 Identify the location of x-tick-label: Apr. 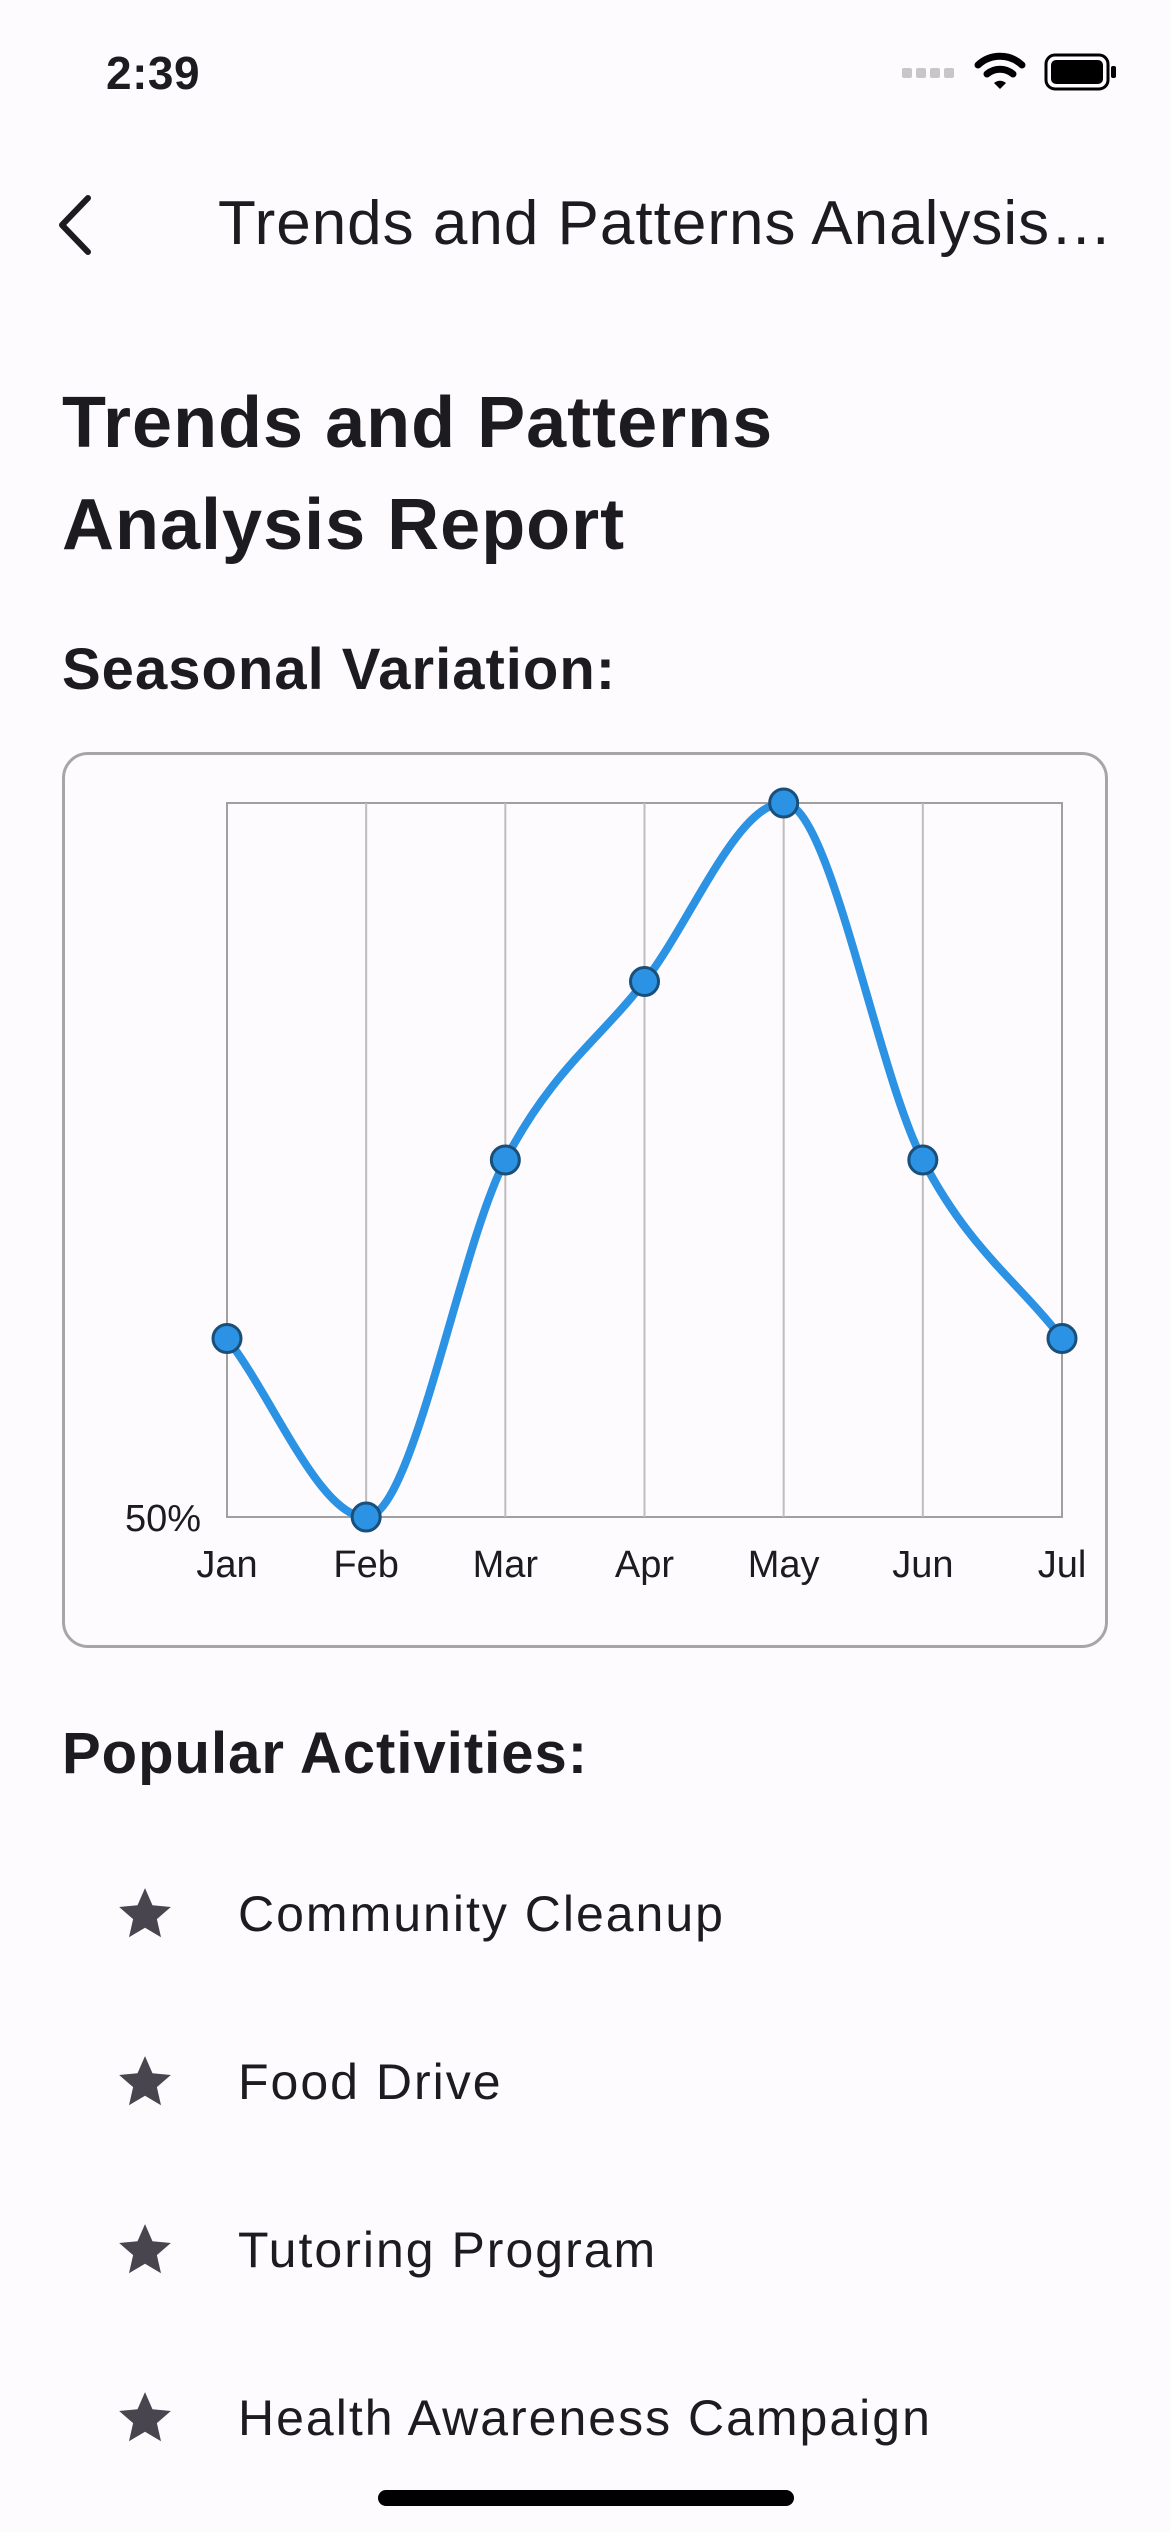
(644, 1565).